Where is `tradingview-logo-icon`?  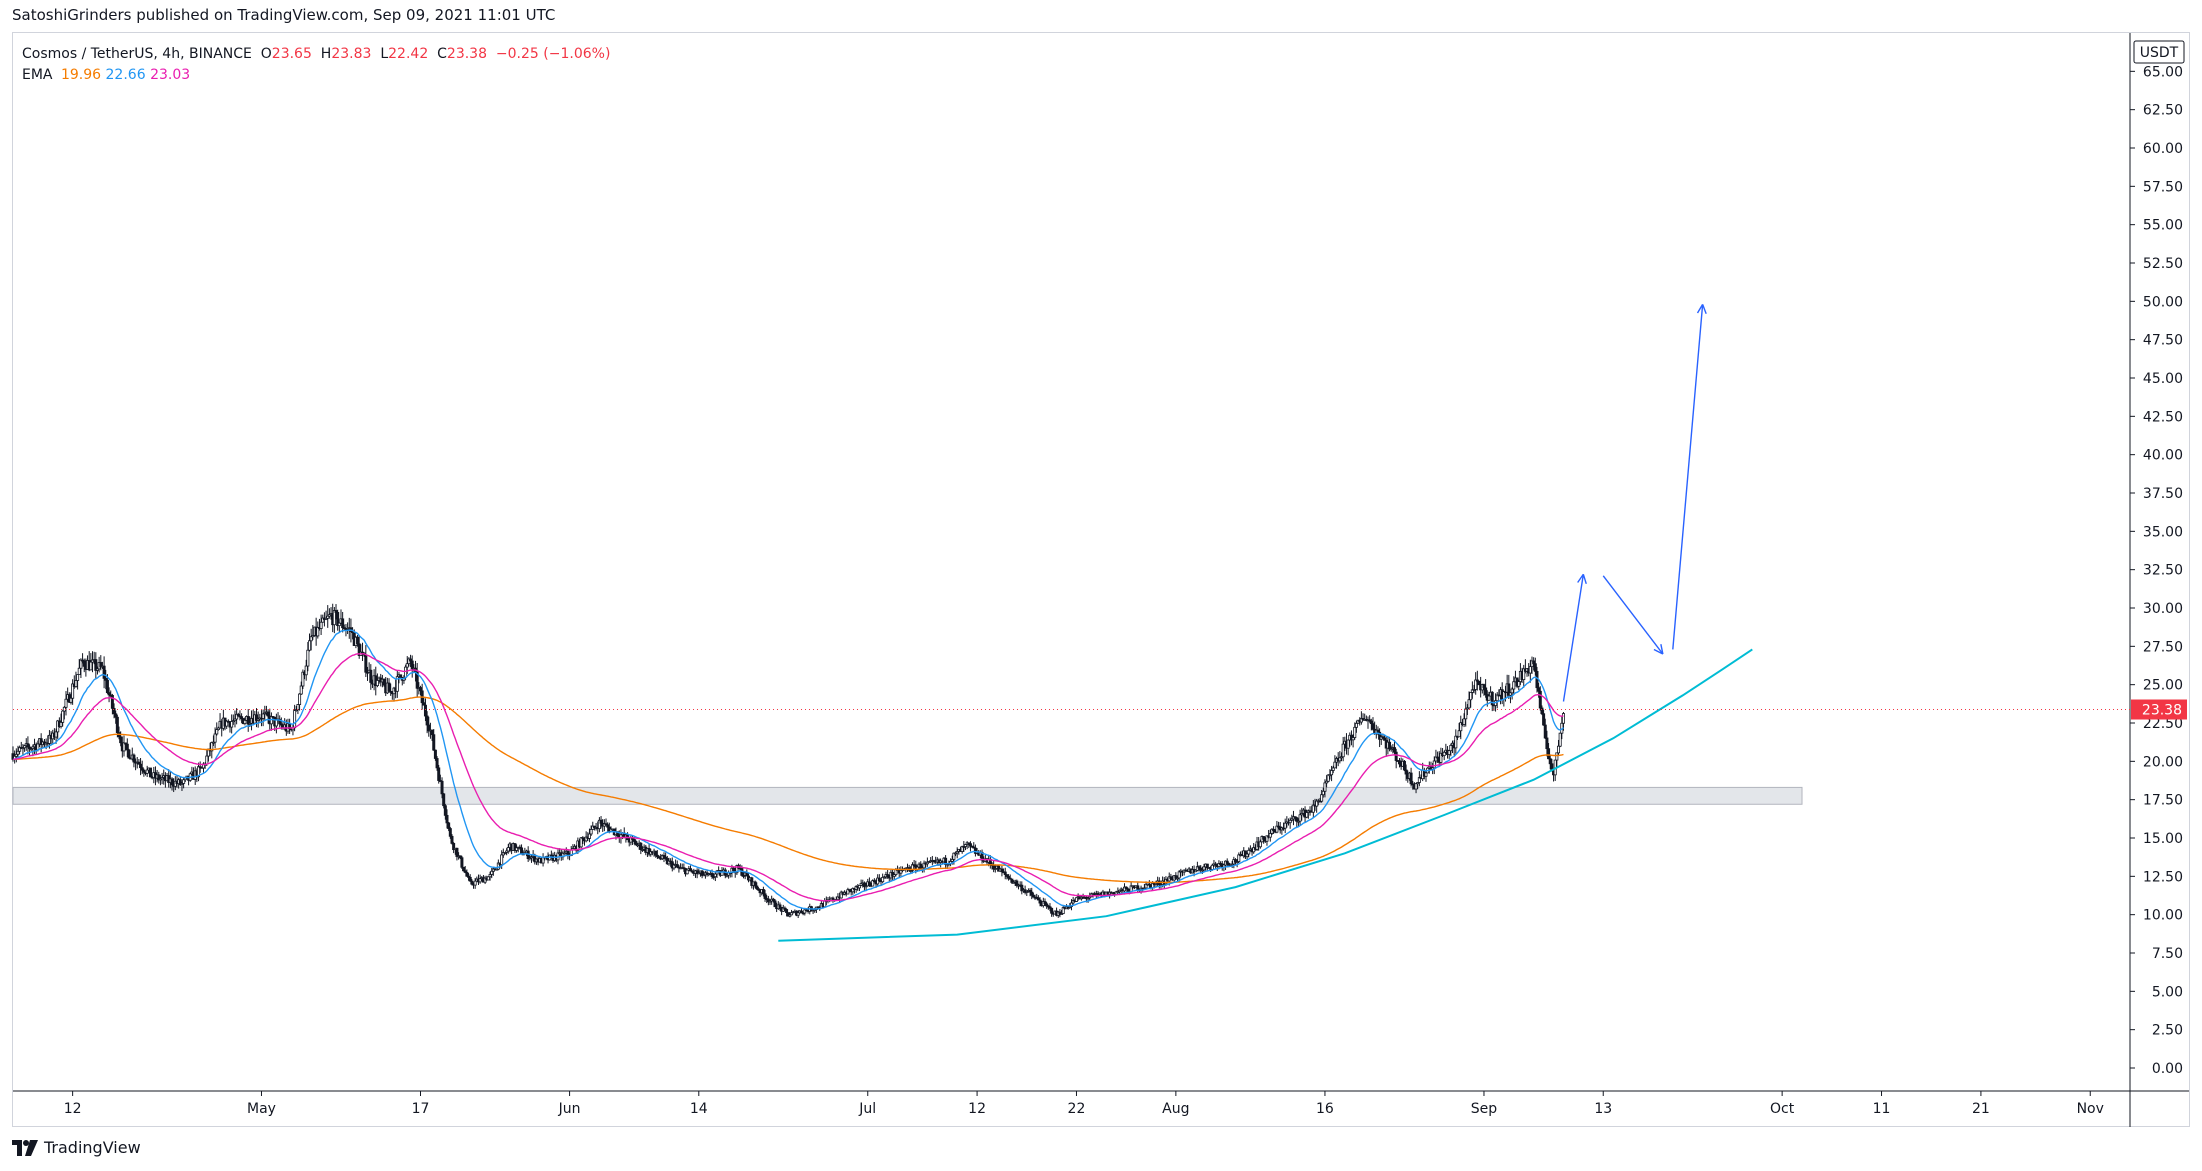
tradingview-logo-icon is located at coordinates (25, 1147).